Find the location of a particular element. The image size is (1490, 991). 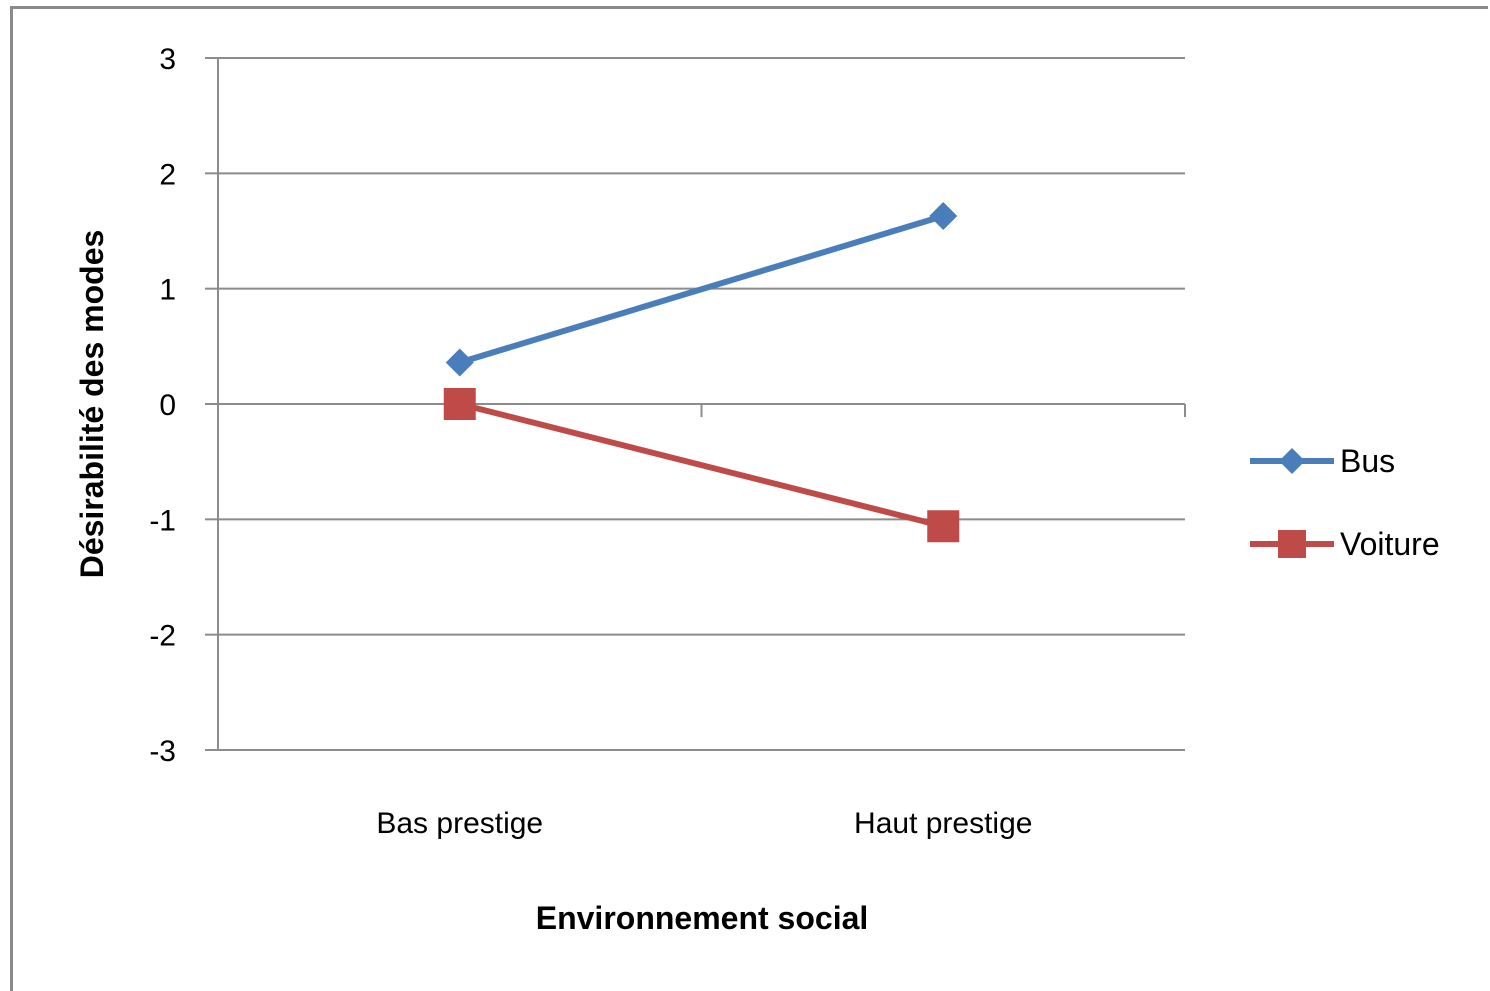

legend-marker-bus is located at coordinates (1292, 461).